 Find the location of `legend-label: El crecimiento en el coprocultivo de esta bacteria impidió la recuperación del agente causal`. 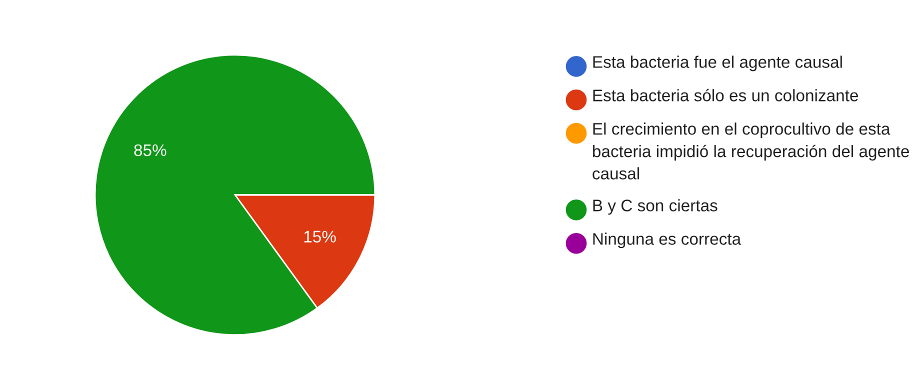

legend-label: El crecimiento en el coprocultivo de esta bacteria impidió la recuperación del agente causal is located at coordinates (750, 151).